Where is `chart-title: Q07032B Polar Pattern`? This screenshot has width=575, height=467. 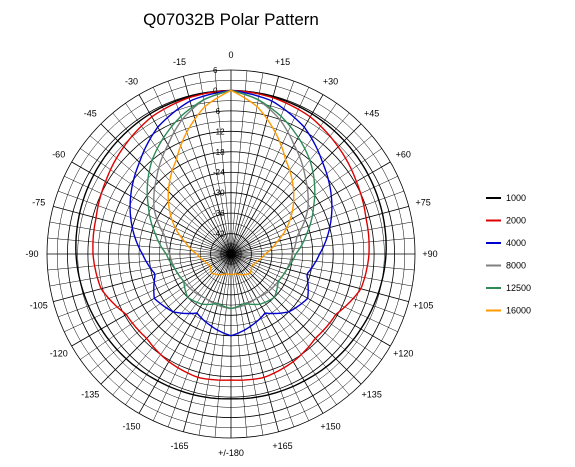
chart-title: Q07032B Polar Pattern is located at coordinates (231, 19).